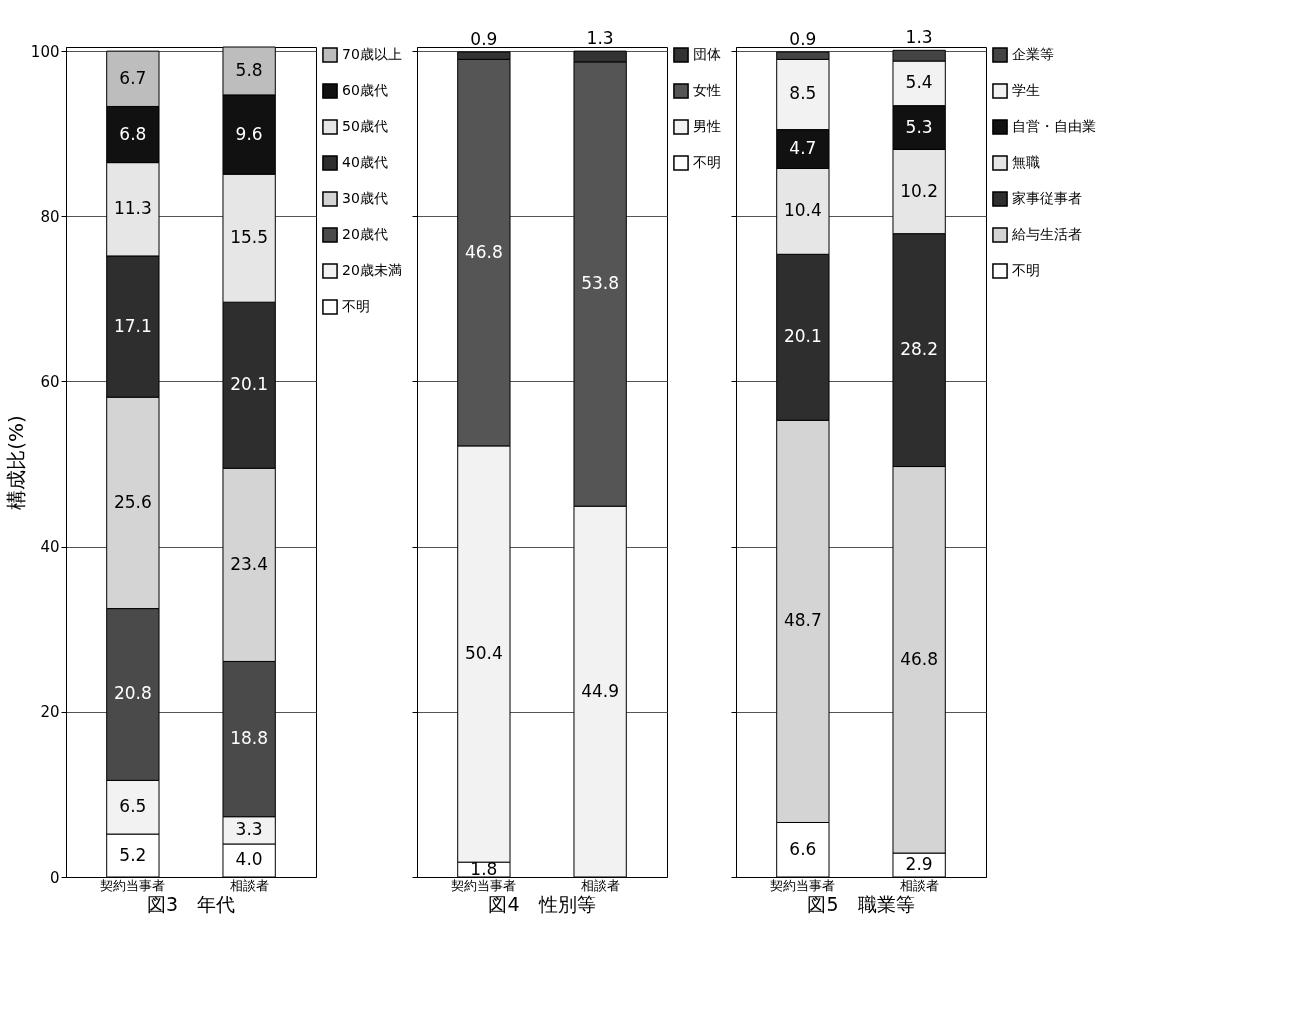  I want to click on data-label: 1.8, so click(484, 868).